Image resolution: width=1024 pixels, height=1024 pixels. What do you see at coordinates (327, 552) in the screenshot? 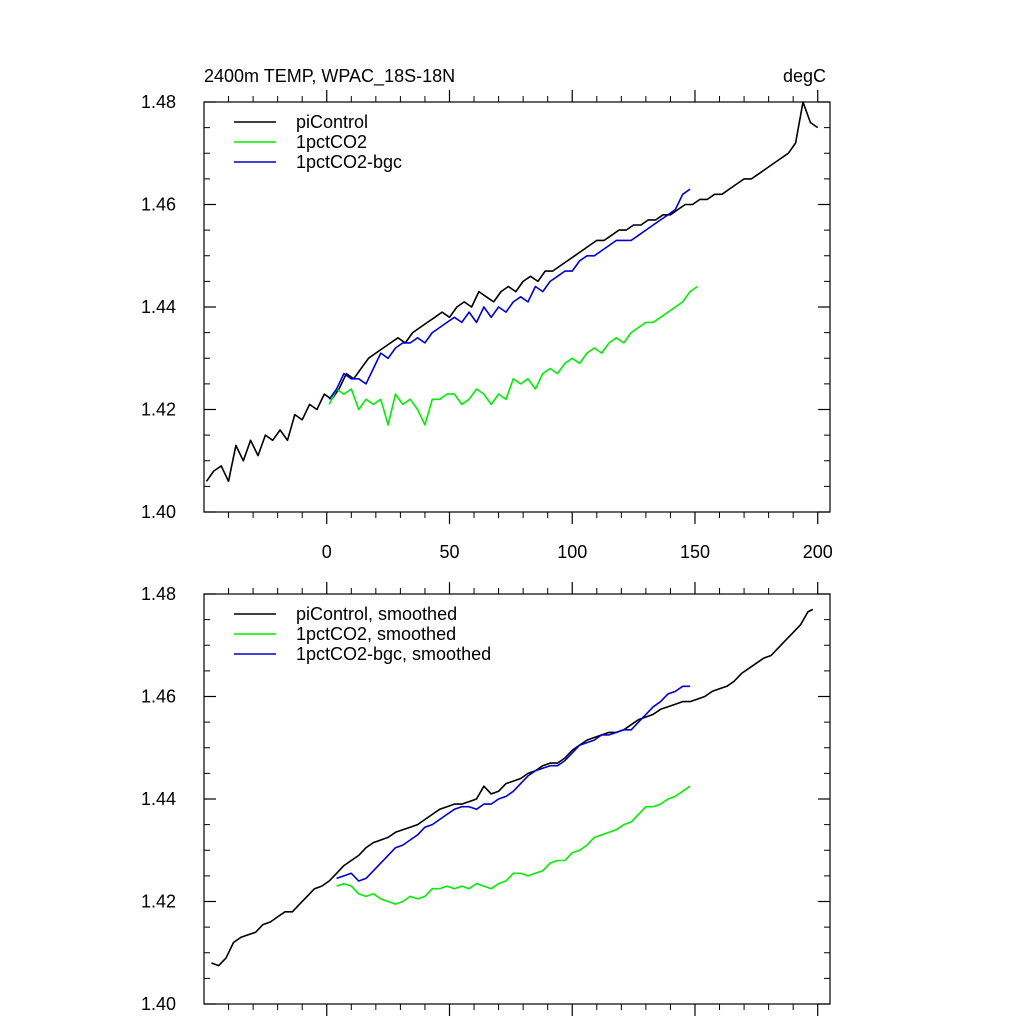
I see `x-tick-label: 0` at bounding box center [327, 552].